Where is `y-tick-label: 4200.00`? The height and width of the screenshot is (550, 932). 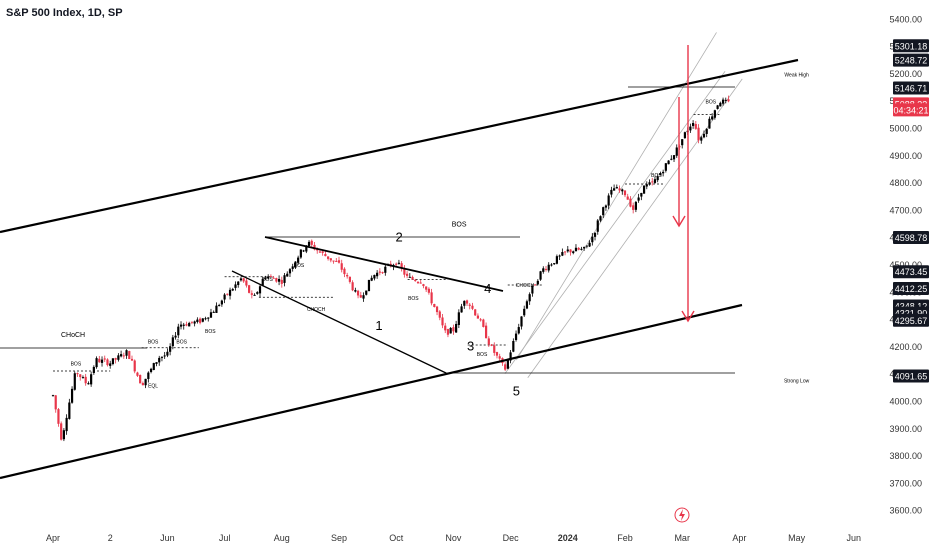 y-tick-label: 4200.00 is located at coordinates (905, 347).